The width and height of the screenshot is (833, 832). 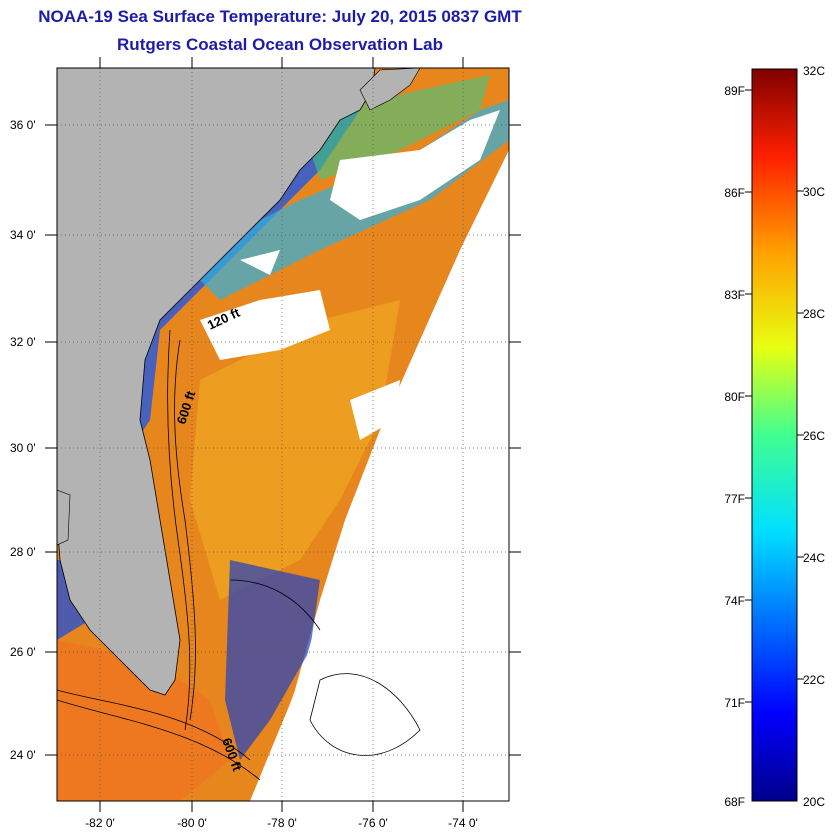 I want to click on colorbar-f-label: 89F, so click(x=734, y=91).